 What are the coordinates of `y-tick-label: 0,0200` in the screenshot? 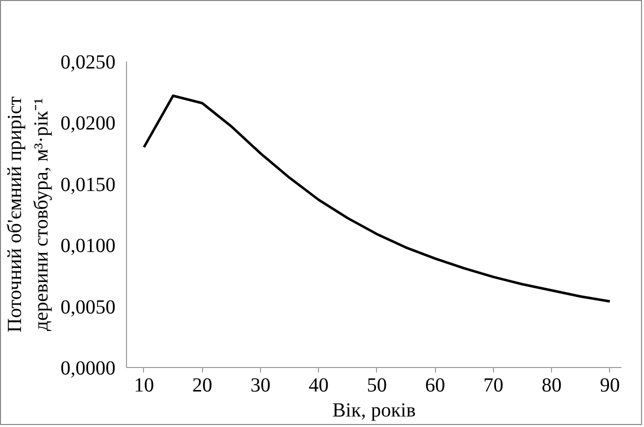 It's located at (88, 123).